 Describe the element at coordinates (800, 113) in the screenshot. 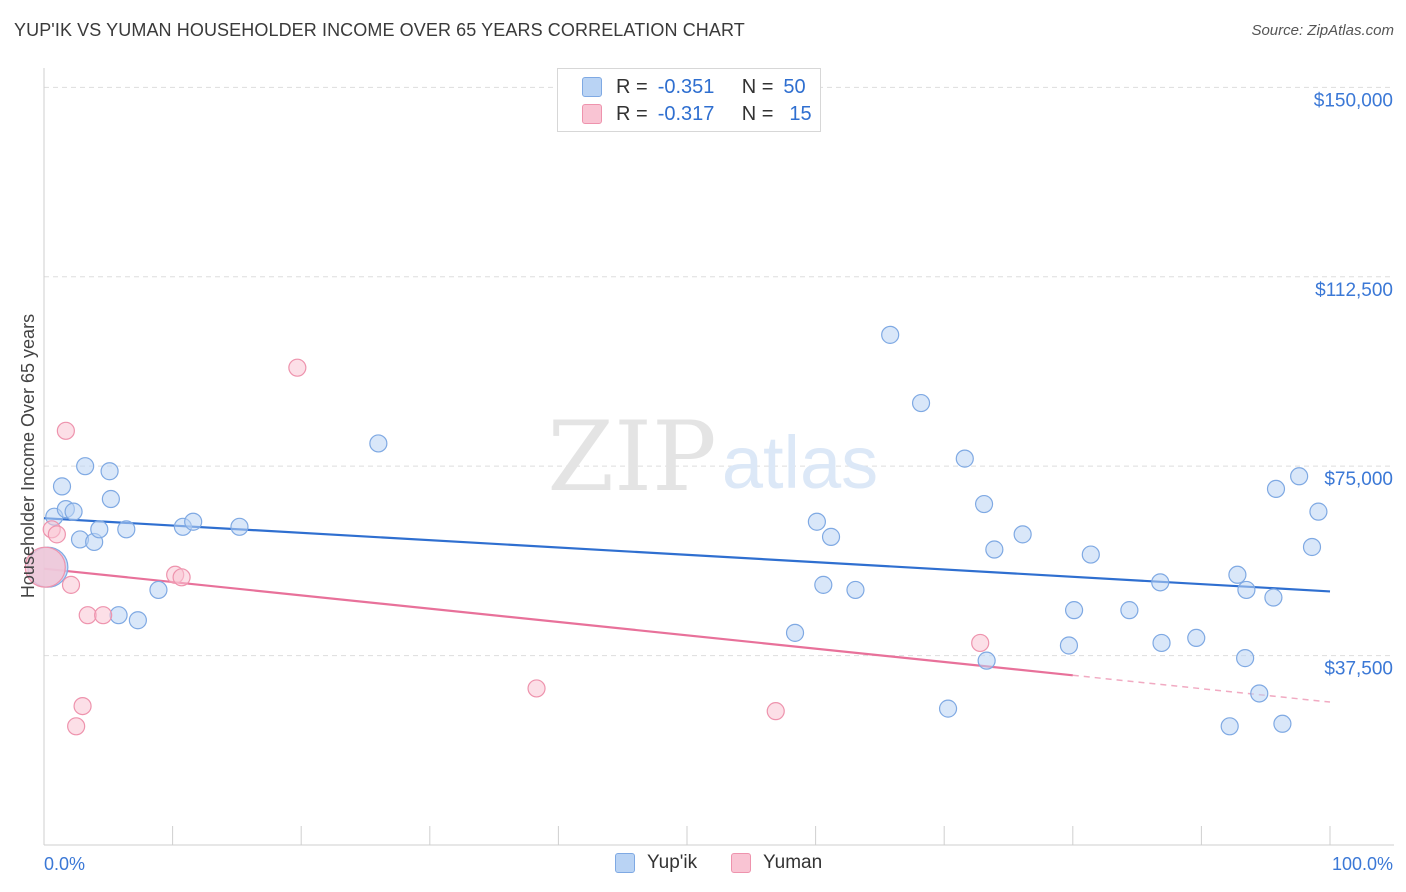

I see `legend-n-value: 15` at that location.